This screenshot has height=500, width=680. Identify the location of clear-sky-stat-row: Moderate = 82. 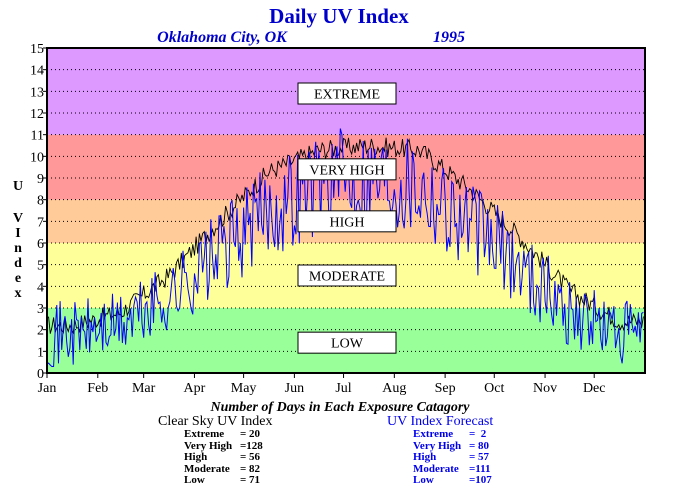
(215, 469).